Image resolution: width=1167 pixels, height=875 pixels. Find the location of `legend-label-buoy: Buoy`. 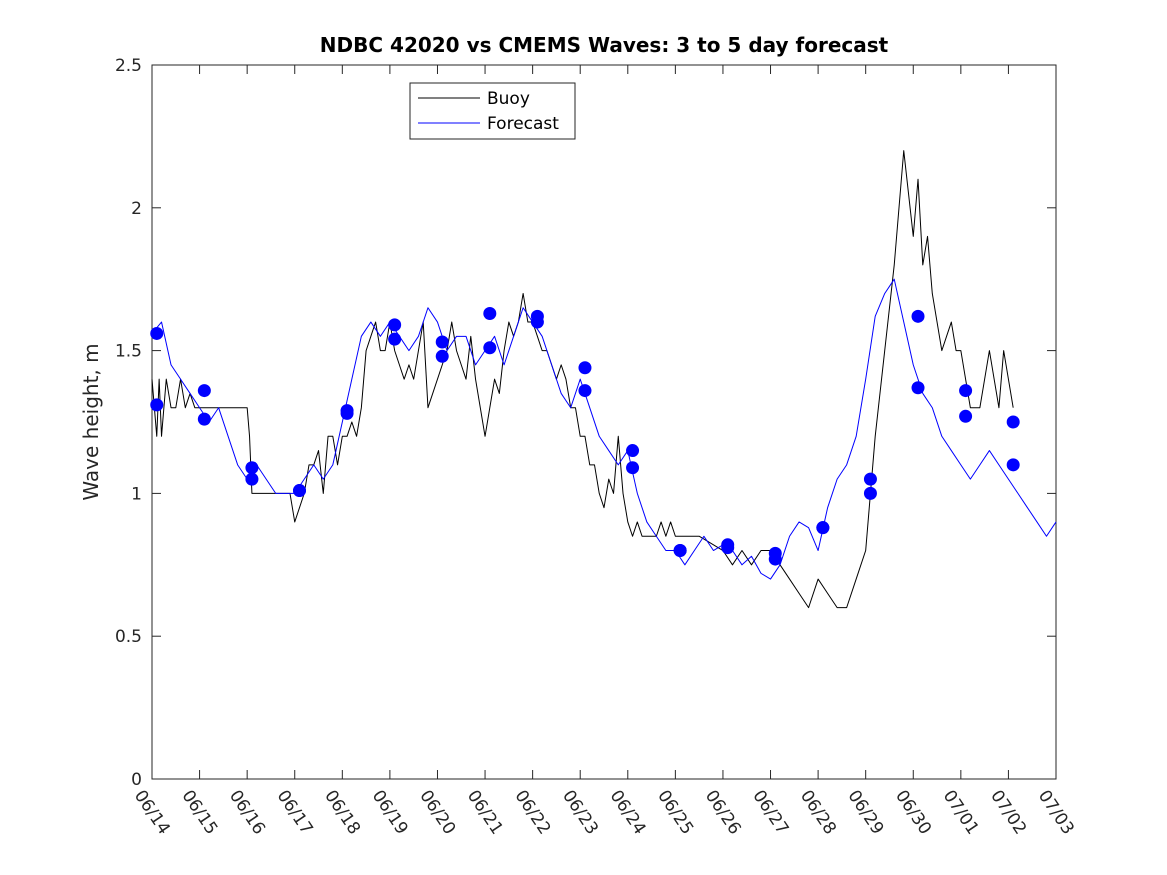

legend-label-buoy: Buoy is located at coordinates (508, 99).